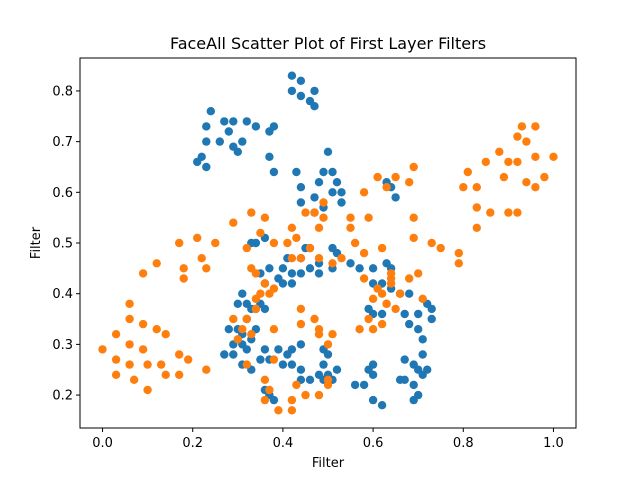  I want to click on x-tick-label: 0.8, so click(463, 443).